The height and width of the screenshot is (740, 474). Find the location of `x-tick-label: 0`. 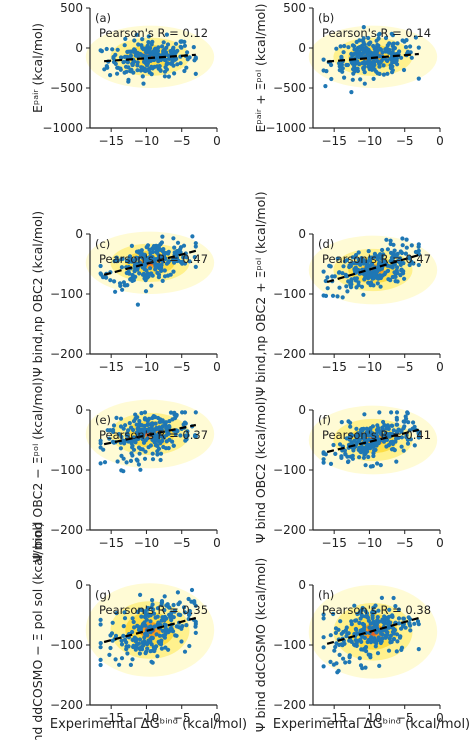

x-tick-label: 0 is located at coordinates (440, 367).